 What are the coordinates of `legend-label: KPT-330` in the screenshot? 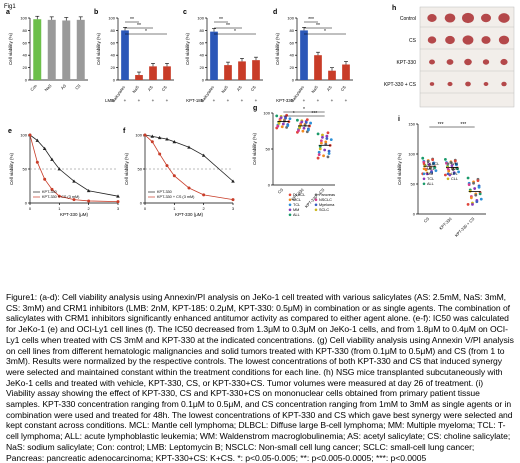 It's located at (164, 192).